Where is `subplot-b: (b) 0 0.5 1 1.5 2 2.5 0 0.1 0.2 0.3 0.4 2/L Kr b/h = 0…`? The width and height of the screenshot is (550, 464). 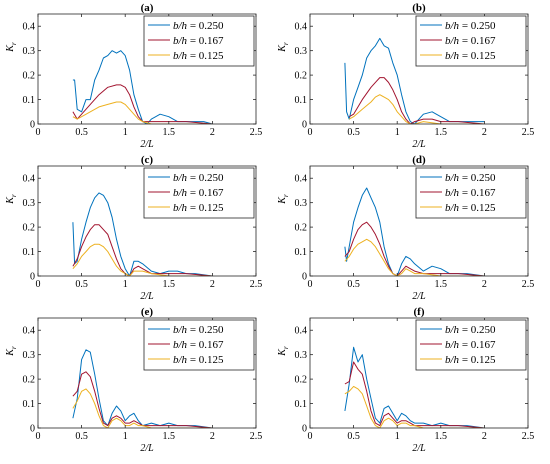 subplot-b: (b) 0 0.5 1 1.5 2 2.5 0 0.1 0.2 0.3 0.4 2/L Kr b/h = 0… is located at coordinates (405, 76).